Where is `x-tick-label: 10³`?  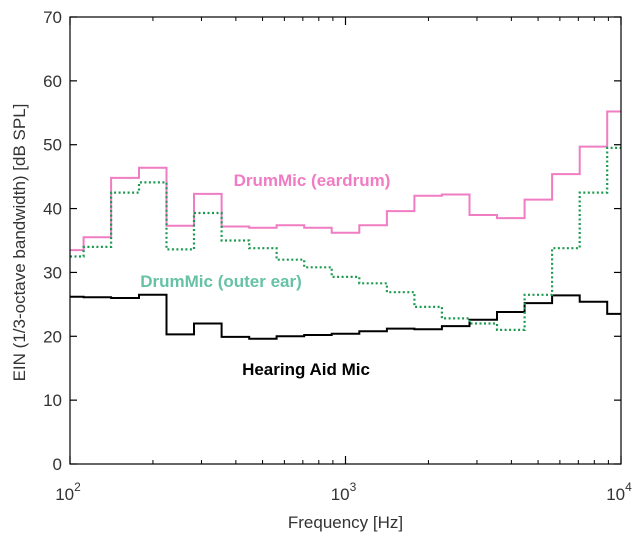
x-tick-label: 10³ is located at coordinates (344, 492).